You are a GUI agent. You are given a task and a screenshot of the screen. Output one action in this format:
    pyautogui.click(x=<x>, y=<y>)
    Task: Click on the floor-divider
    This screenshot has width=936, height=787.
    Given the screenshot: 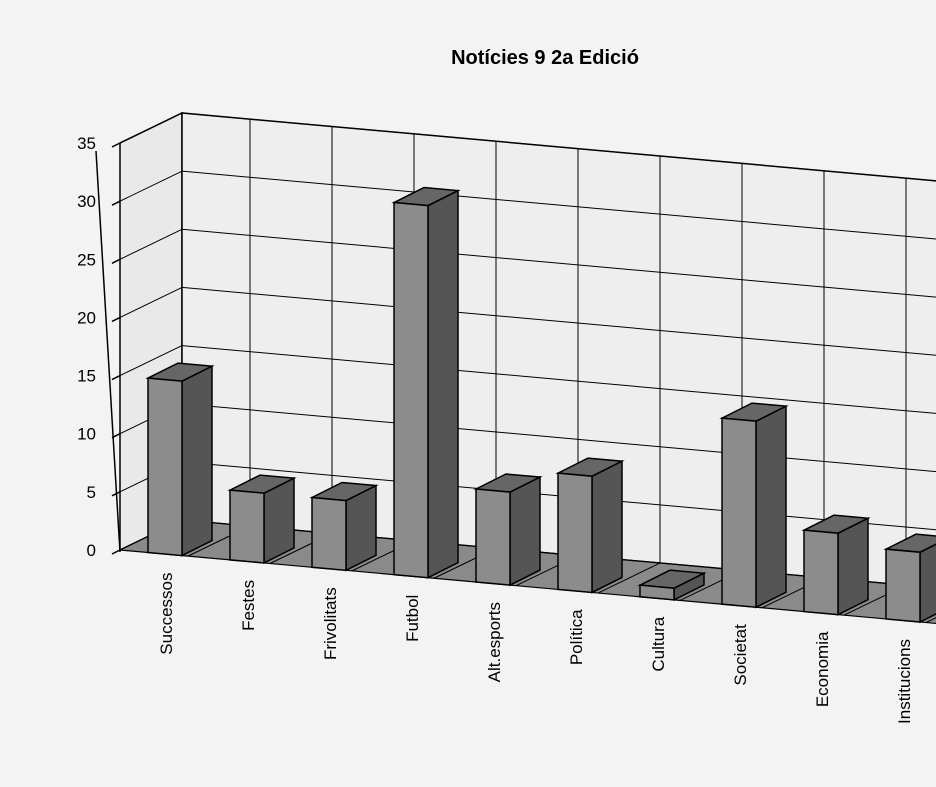 What is the action you would take?
    pyautogui.click(x=629, y=578)
    